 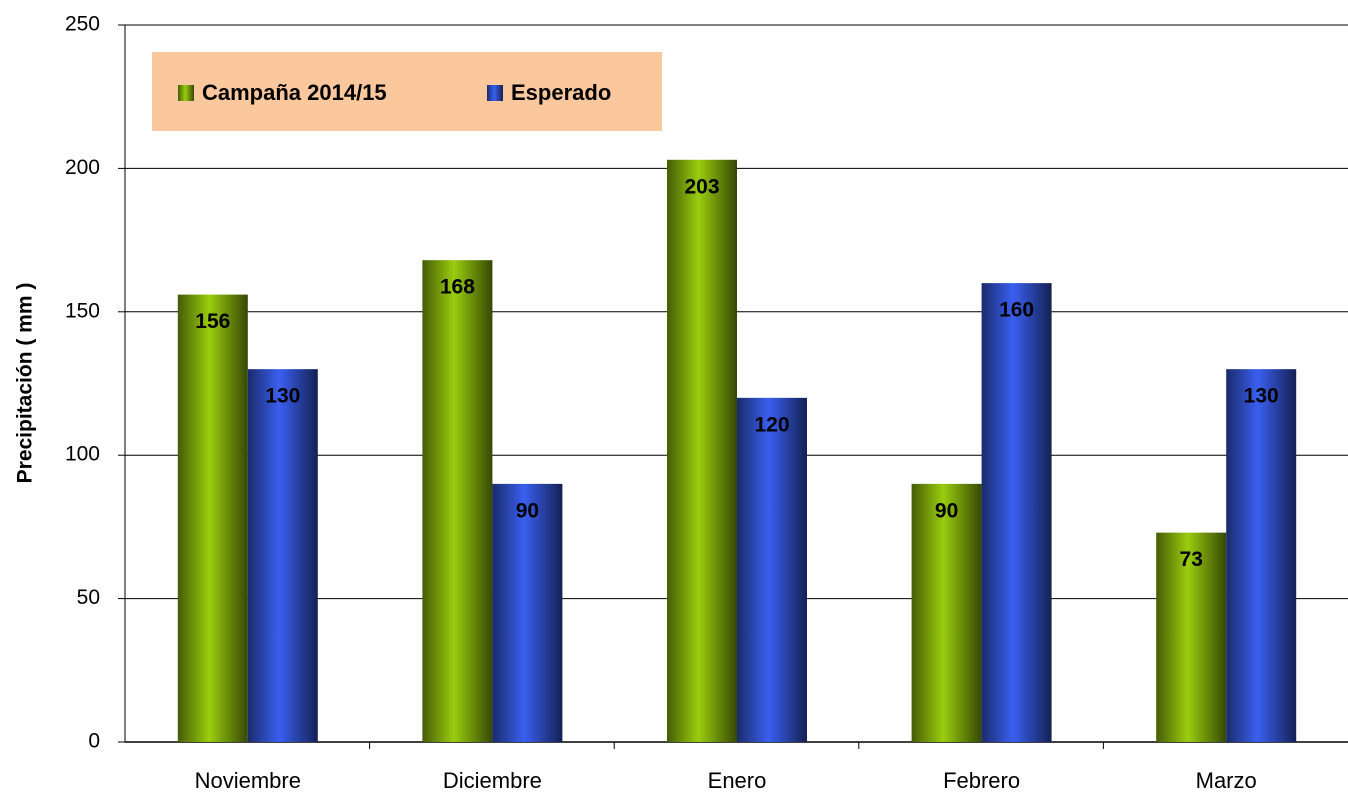 I want to click on y-tick-label: 0, so click(x=94, y=741).